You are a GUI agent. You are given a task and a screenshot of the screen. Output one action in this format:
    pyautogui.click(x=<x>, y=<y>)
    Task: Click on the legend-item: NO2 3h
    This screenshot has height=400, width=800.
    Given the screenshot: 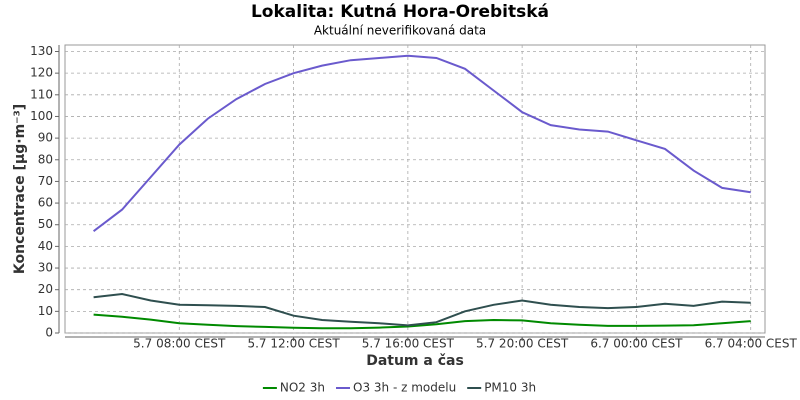 What is the action you would take?
    pyautogui.click(x=293, y=388)
    